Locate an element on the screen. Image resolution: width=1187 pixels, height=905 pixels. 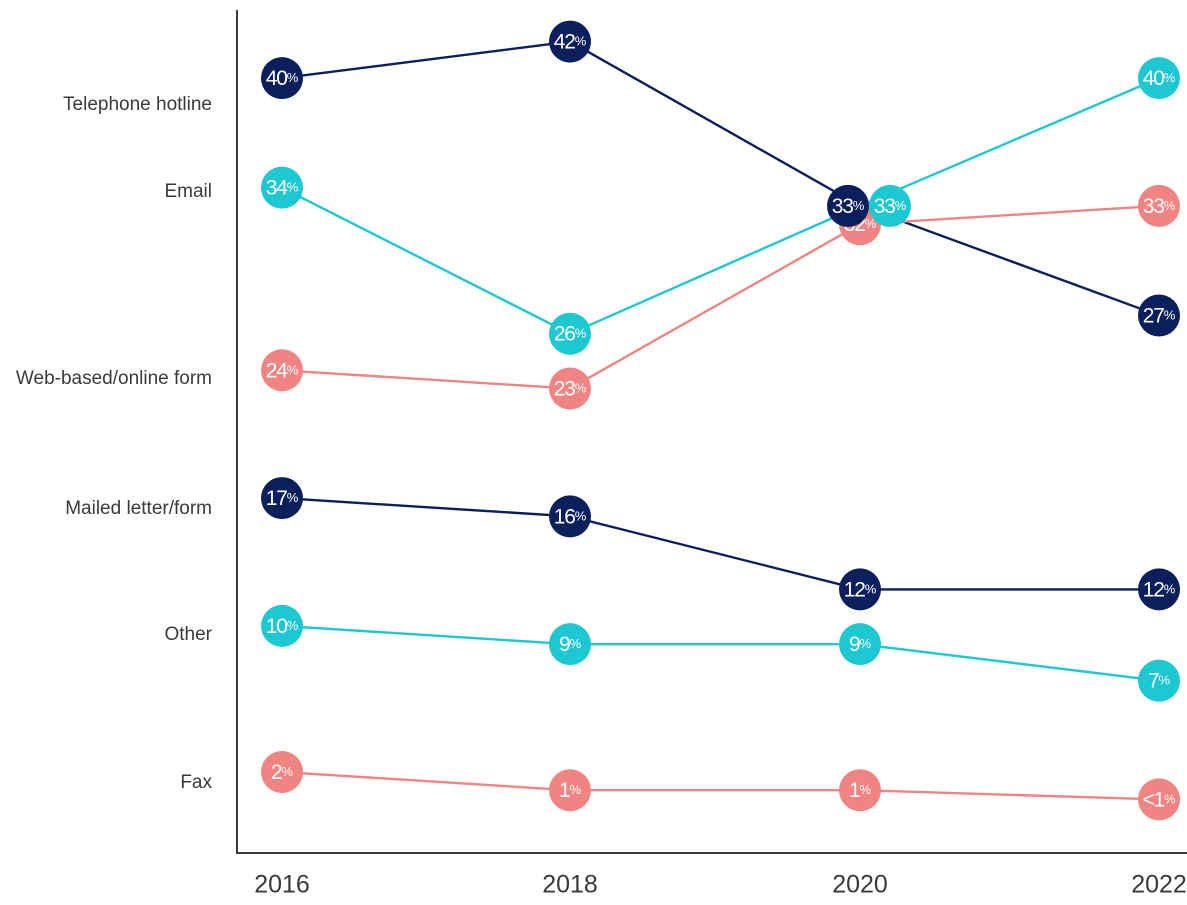
marker-telephone-hotline-2022: 27% is located at coordinates (1159, 315).